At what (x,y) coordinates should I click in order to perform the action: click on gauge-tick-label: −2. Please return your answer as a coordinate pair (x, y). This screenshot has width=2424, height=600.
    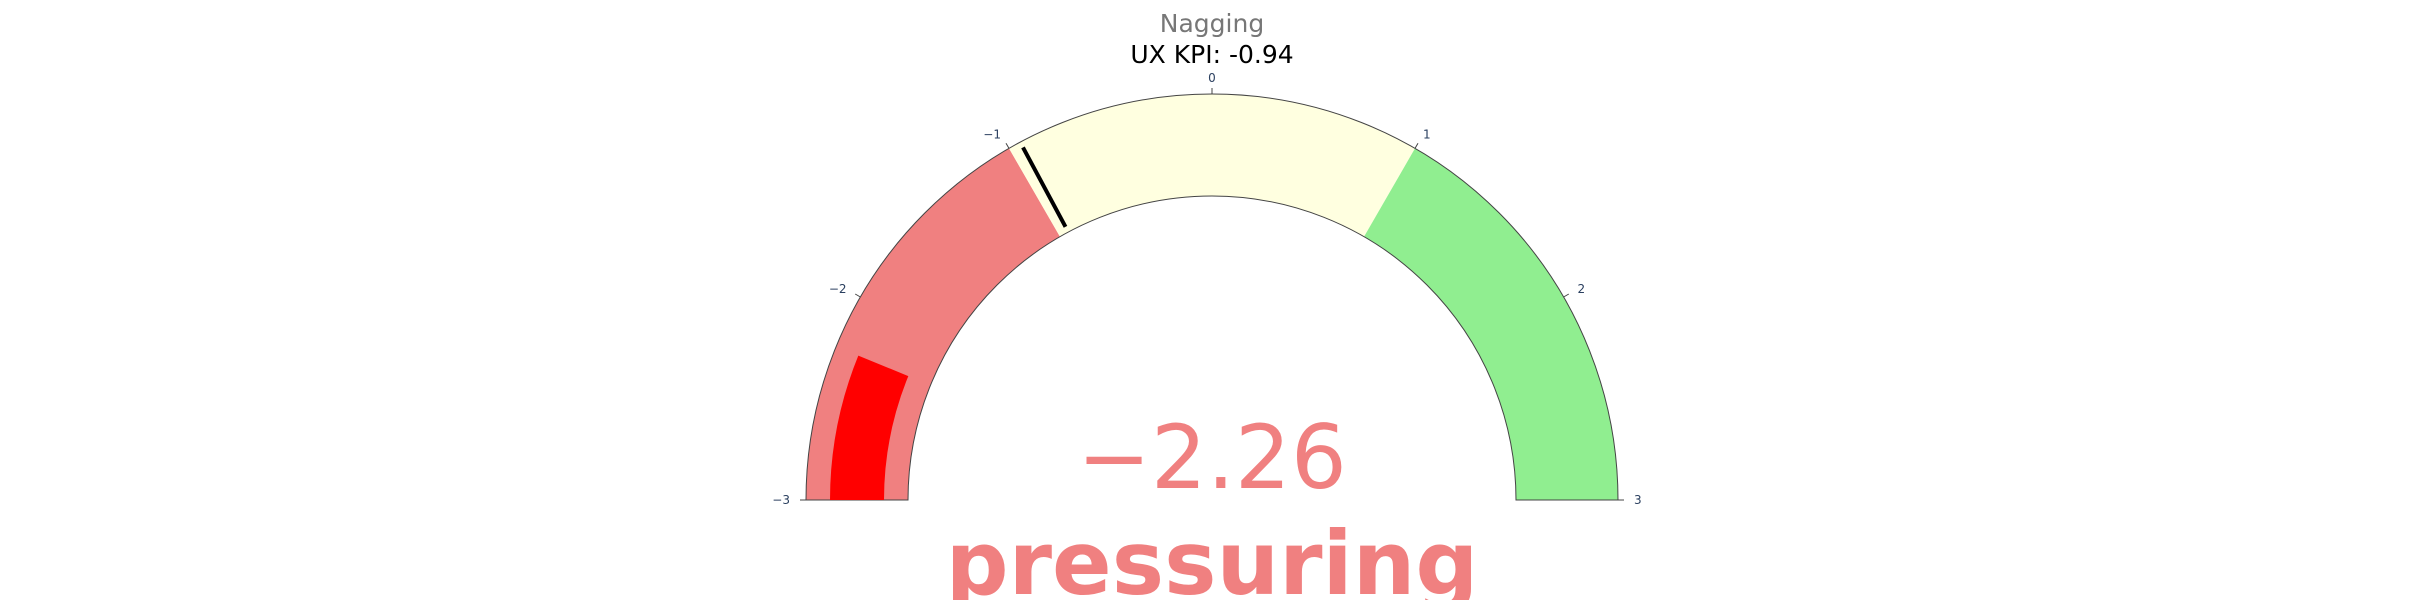
    Looking at the image, I should click on (838, 289).